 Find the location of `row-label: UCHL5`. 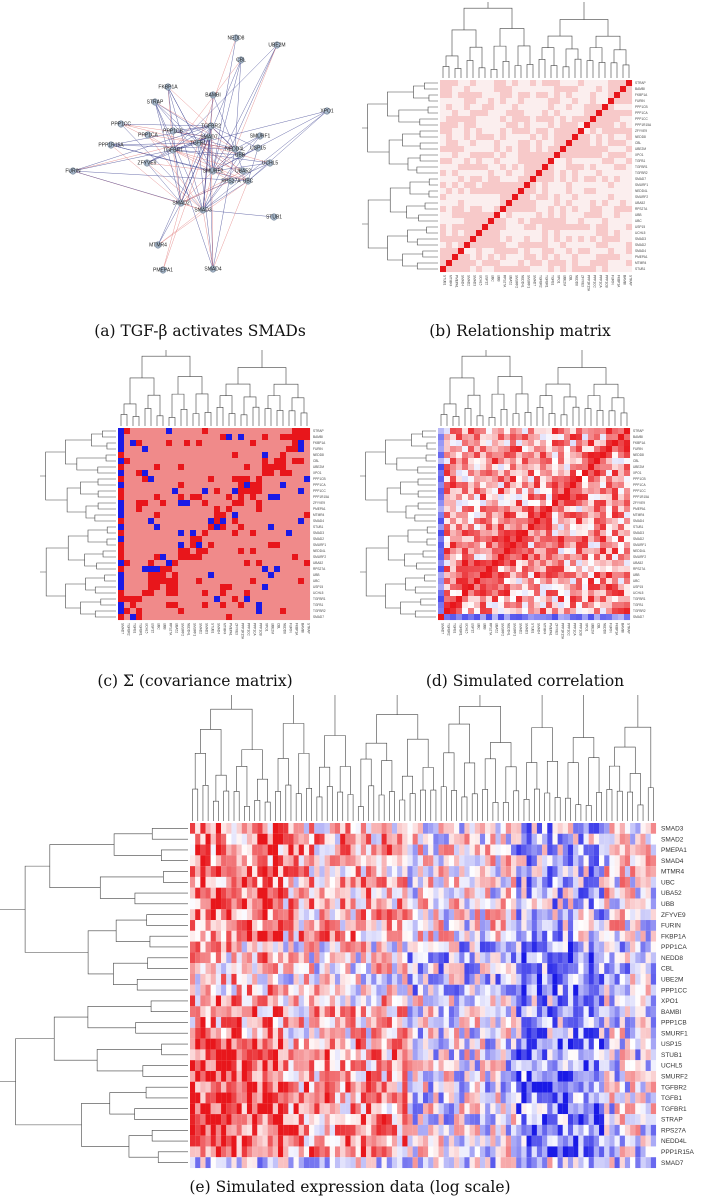

row-label: UCHL5 is located at coordinates (318, 593).